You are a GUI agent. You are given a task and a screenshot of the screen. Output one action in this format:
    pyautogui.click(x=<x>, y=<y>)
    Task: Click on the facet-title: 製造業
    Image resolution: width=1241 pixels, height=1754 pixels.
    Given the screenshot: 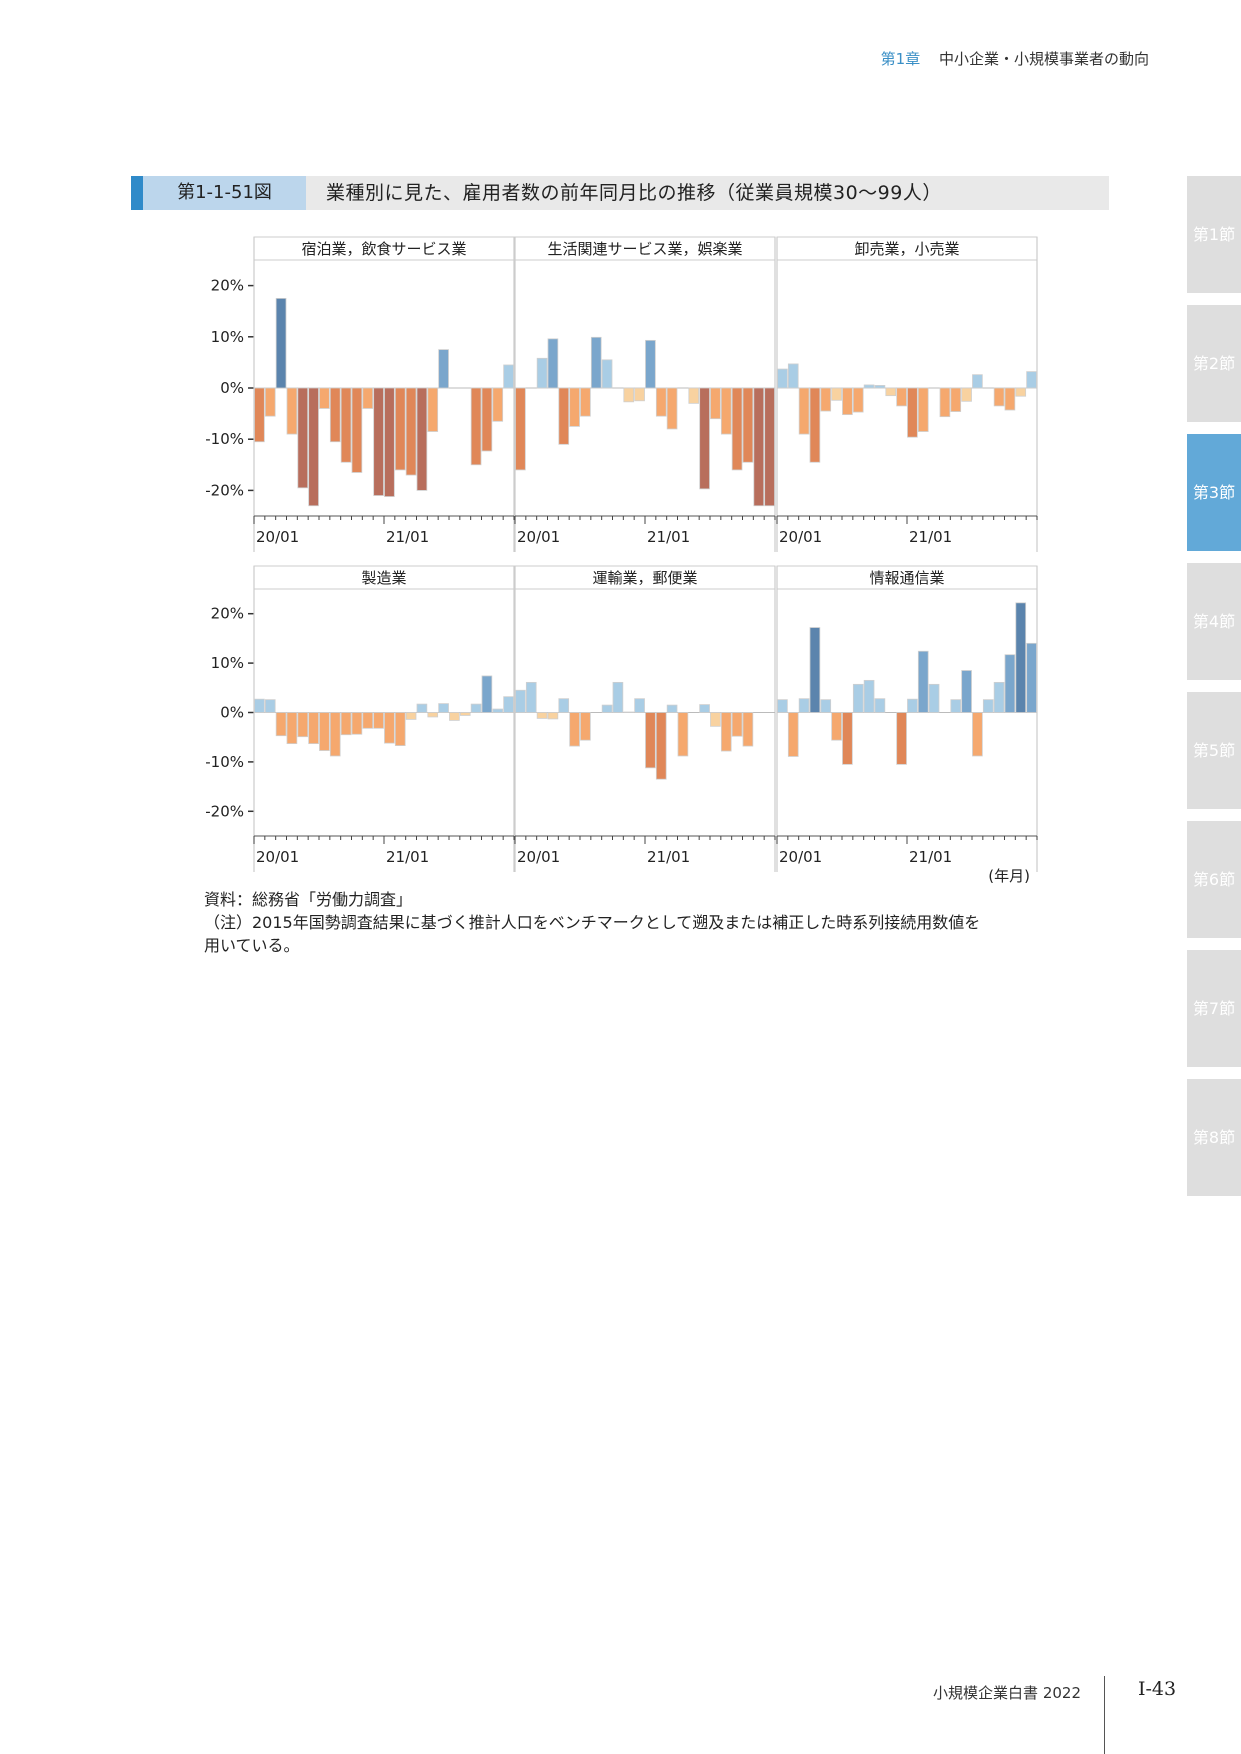 What is the action you would take?
    pyautogui.click(x=383, y=578)
    